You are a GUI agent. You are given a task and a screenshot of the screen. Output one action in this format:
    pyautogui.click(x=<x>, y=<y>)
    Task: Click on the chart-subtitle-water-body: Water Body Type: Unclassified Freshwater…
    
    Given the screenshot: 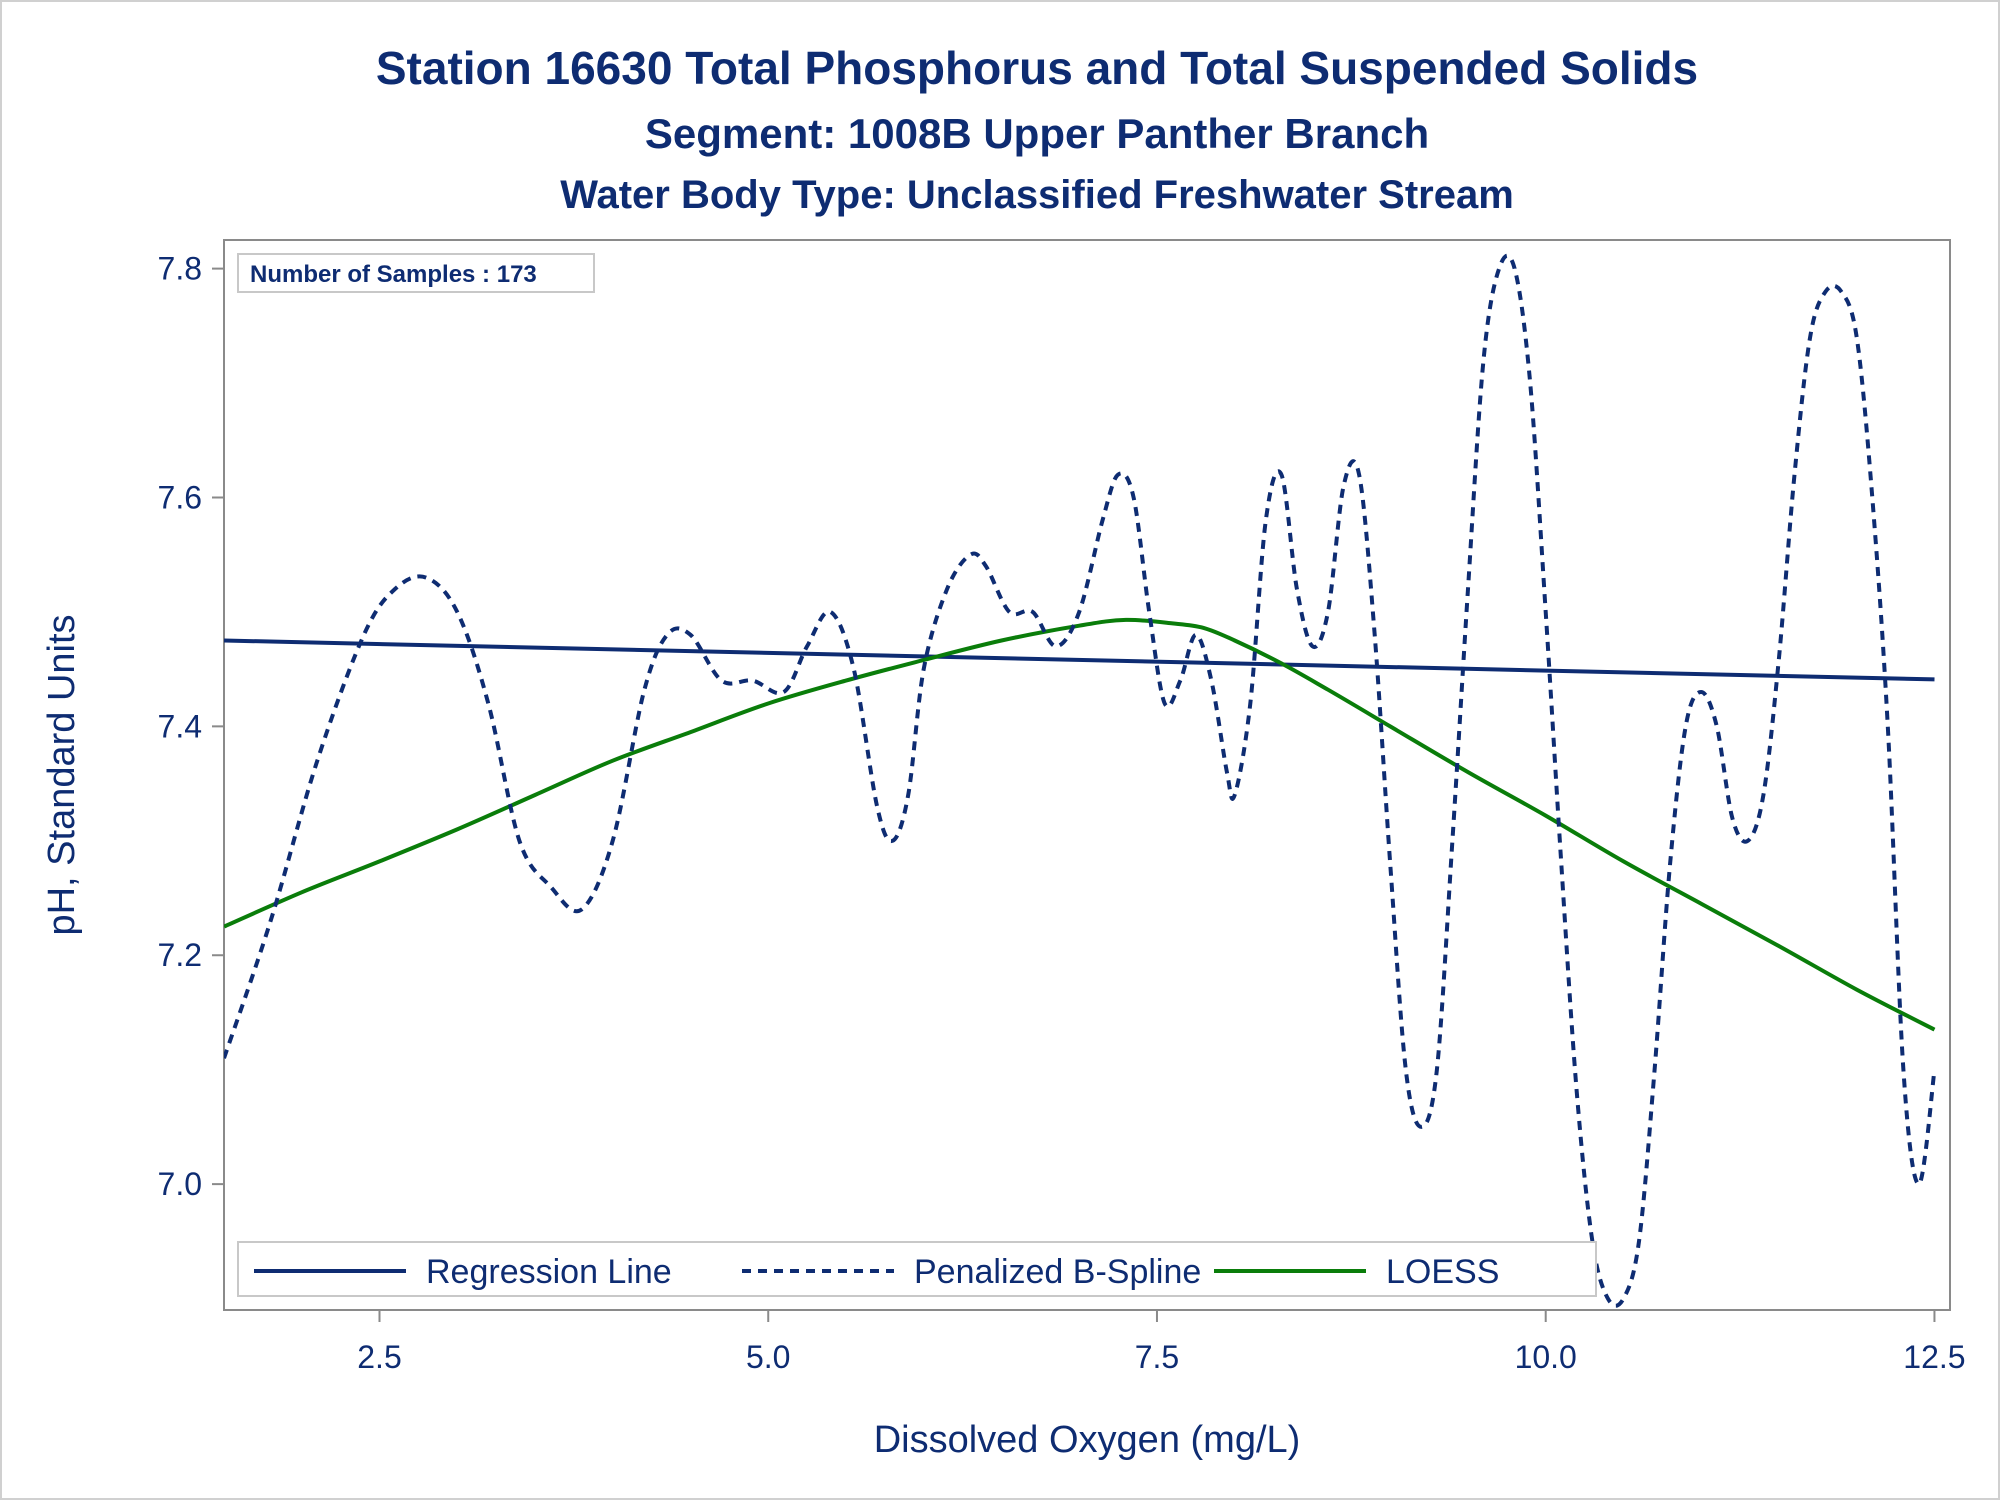 What is the action you would take?
    pyautogui.click(x=1037, y=195)
    